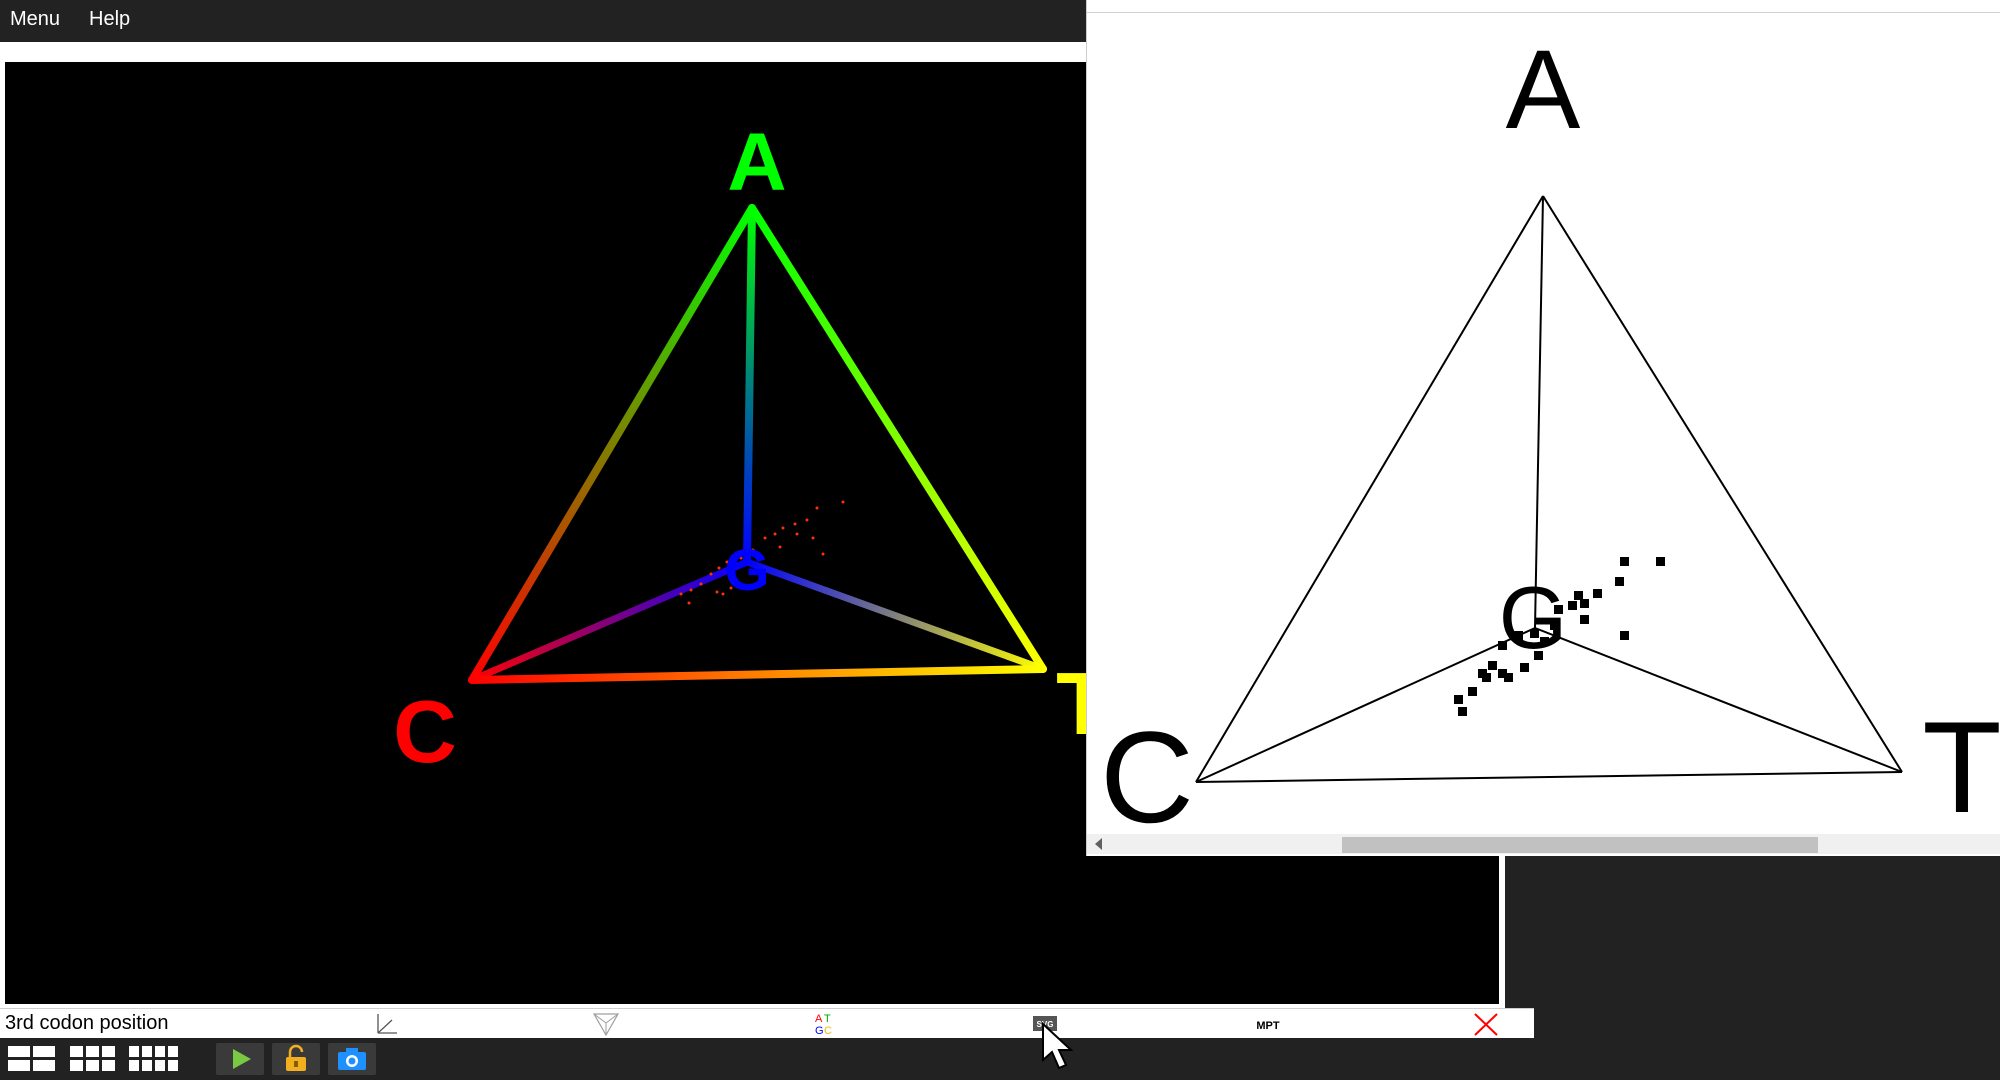 This screenshot has height=1080, width=2000. I want to click on edge-a-g, so click(749, 385).